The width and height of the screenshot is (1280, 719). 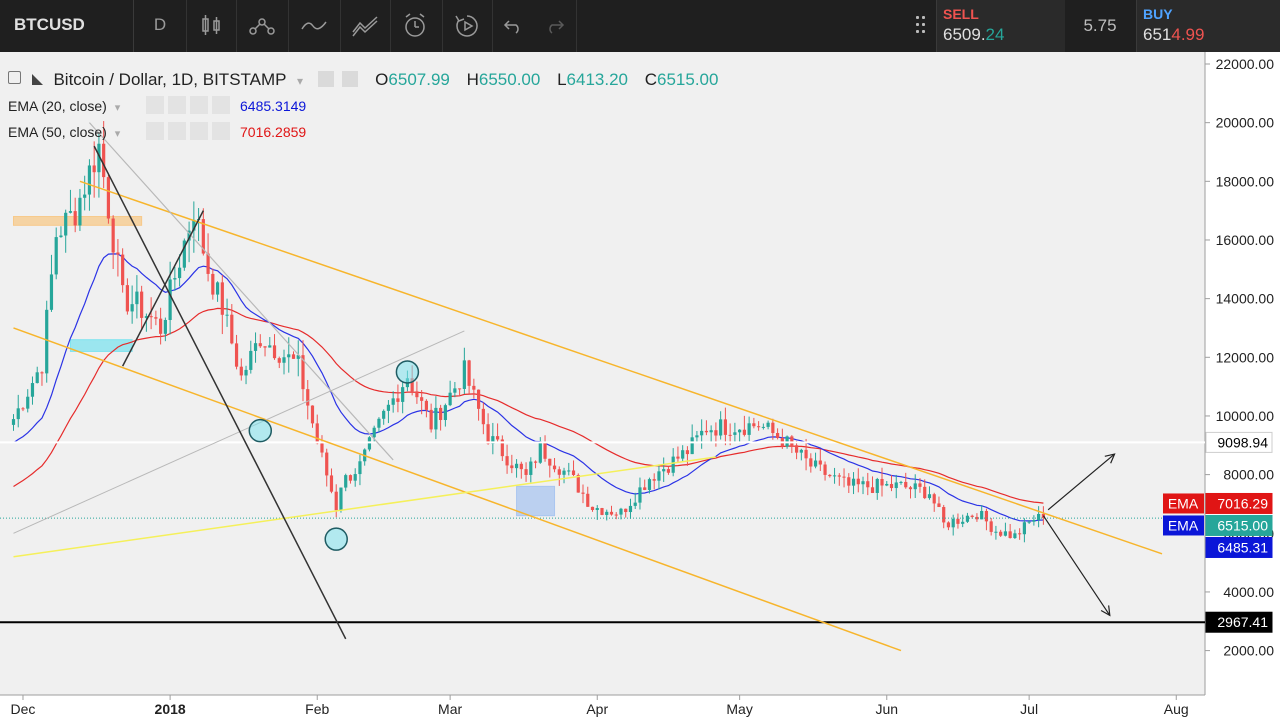 I want to click on y-tick-label: 16000.00, so click(x=1245, y=240).